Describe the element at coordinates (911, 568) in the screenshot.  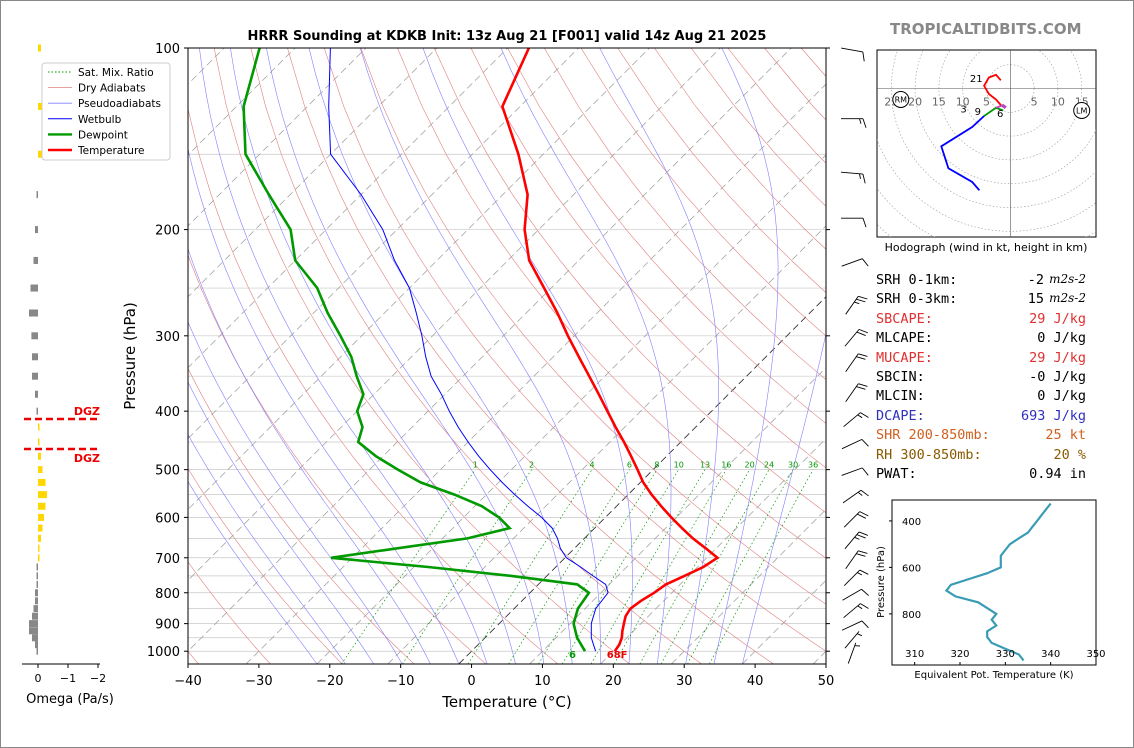
I see `theta-e-y-tick-label: 600` at that location.